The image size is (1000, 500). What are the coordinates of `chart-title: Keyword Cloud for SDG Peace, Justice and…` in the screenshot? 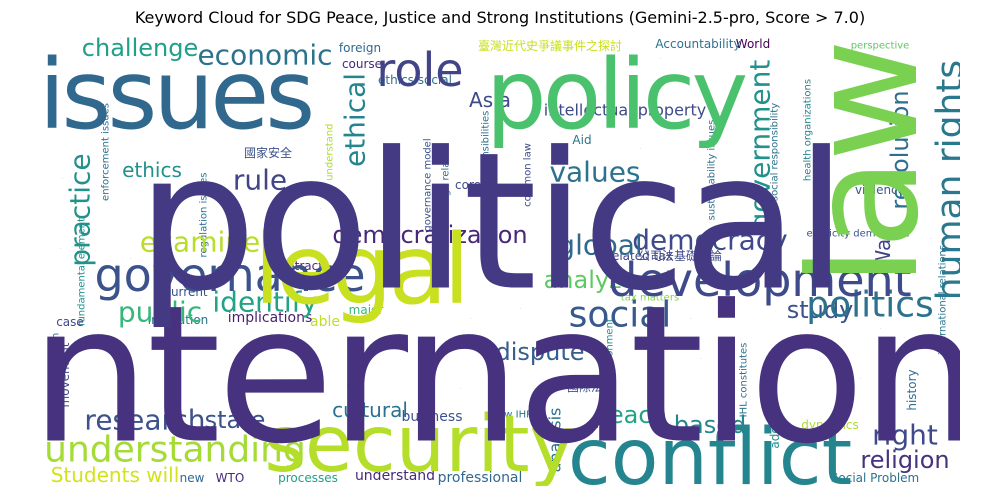 It's located at (500, 17).